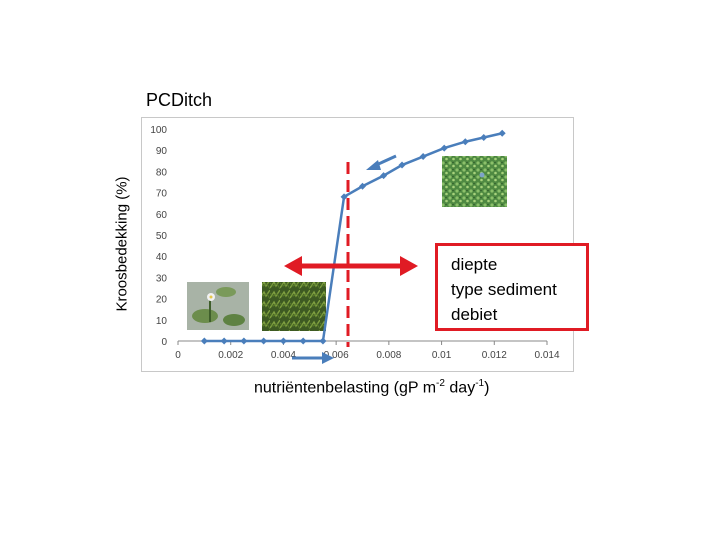 The height and width of the screenshot is (540, 720). I want to click on x-tick-label: 0.006, so click(336, 355).